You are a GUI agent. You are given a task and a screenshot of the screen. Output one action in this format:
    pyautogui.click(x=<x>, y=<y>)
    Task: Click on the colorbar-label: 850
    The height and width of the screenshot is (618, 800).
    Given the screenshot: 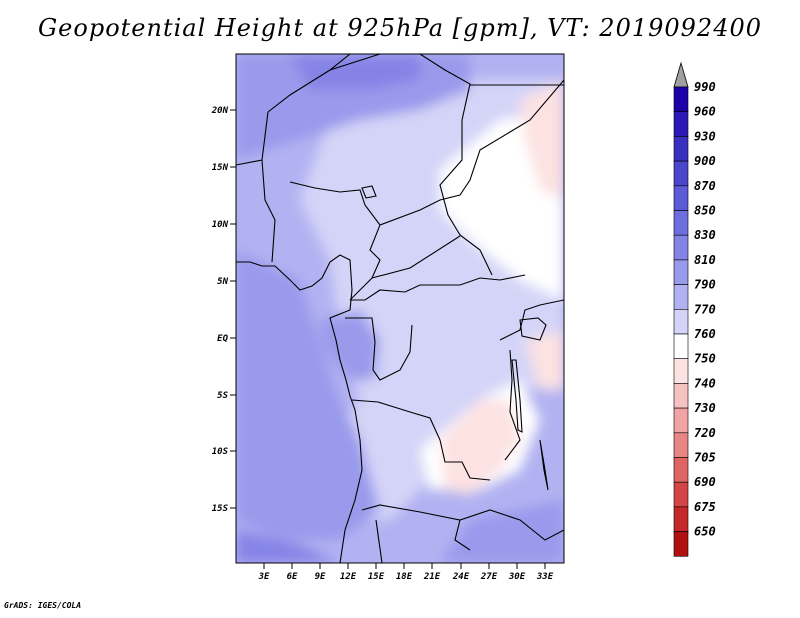 What is the action you would take?
    pyautogui.click(x=705, y=211)
    